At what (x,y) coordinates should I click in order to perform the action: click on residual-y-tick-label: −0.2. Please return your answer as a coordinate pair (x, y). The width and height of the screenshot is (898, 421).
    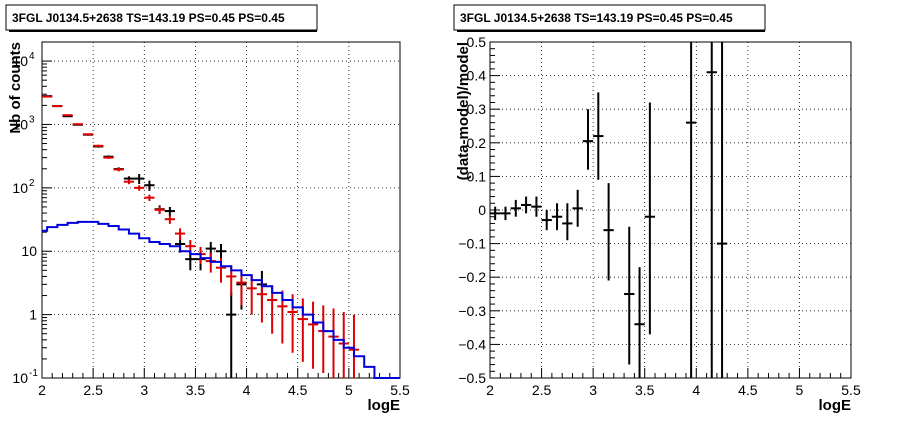
    Looking at the image, I should click on (472, 277).